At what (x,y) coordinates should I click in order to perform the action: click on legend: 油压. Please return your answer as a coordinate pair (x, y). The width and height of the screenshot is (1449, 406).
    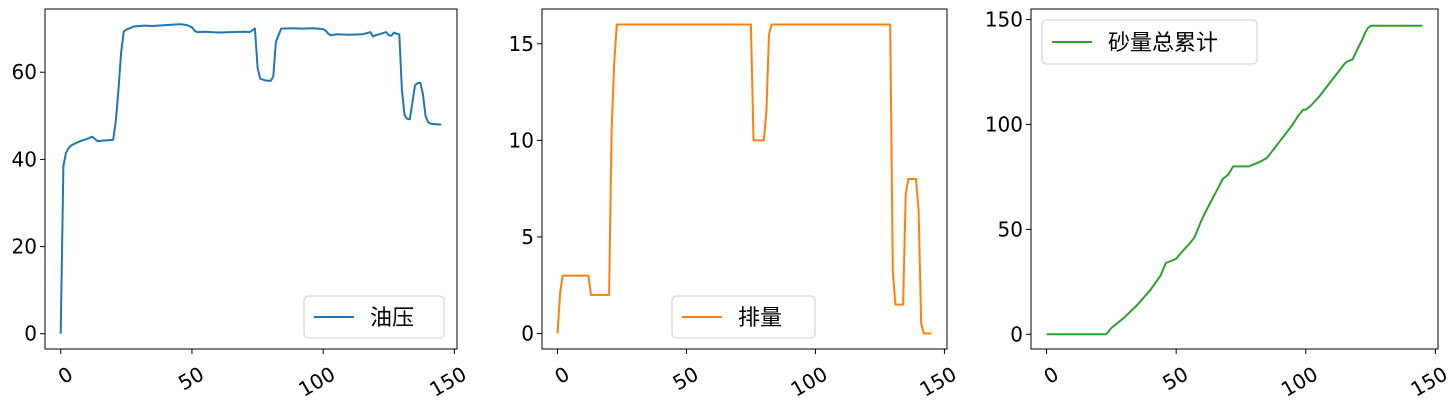
    Looking at the image, I should click on (374, 317).